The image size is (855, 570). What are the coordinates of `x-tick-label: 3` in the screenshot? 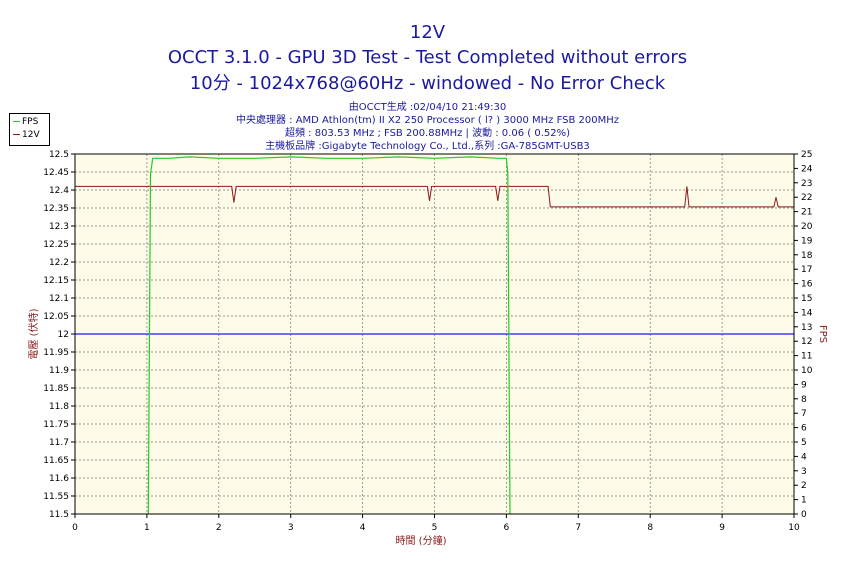 It's located at (291, 528).